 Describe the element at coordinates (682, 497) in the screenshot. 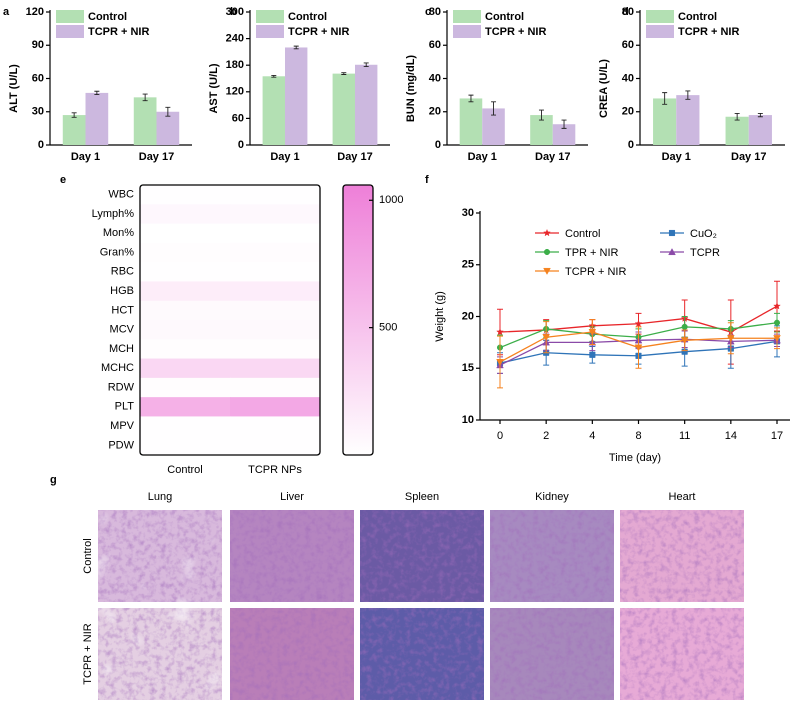

I see `column-title: Heart` at that location.